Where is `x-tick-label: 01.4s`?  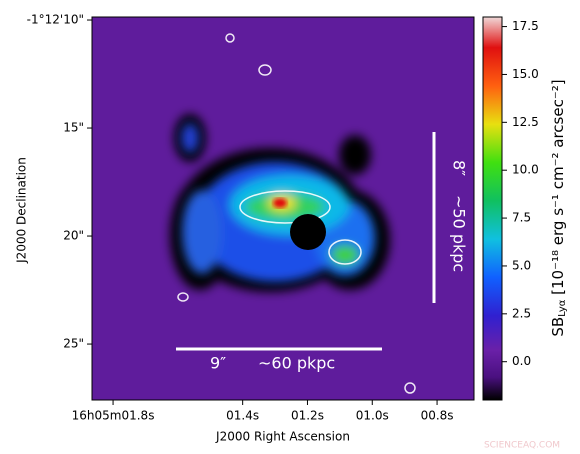 x-tick-label: 01.4s is located at coordinates (242, 416).